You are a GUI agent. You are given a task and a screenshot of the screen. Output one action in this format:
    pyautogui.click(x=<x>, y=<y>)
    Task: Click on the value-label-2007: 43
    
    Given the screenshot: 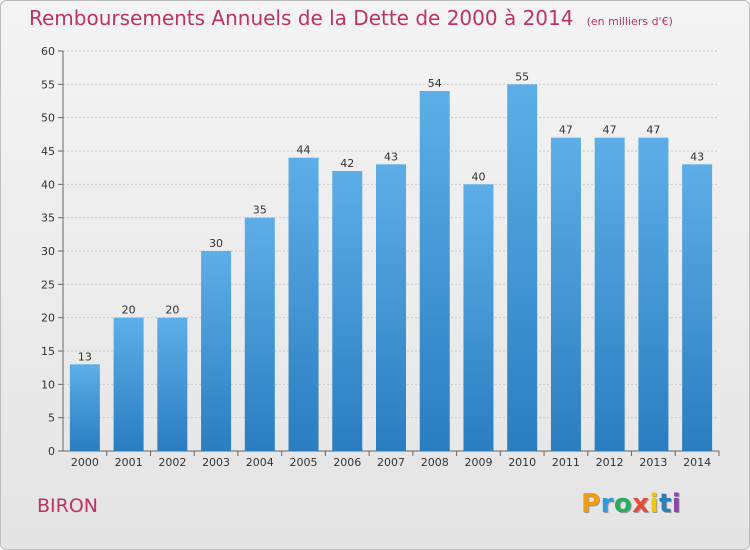 What is the action you would take?
    pyautogui.click(x=391, y=156)
    